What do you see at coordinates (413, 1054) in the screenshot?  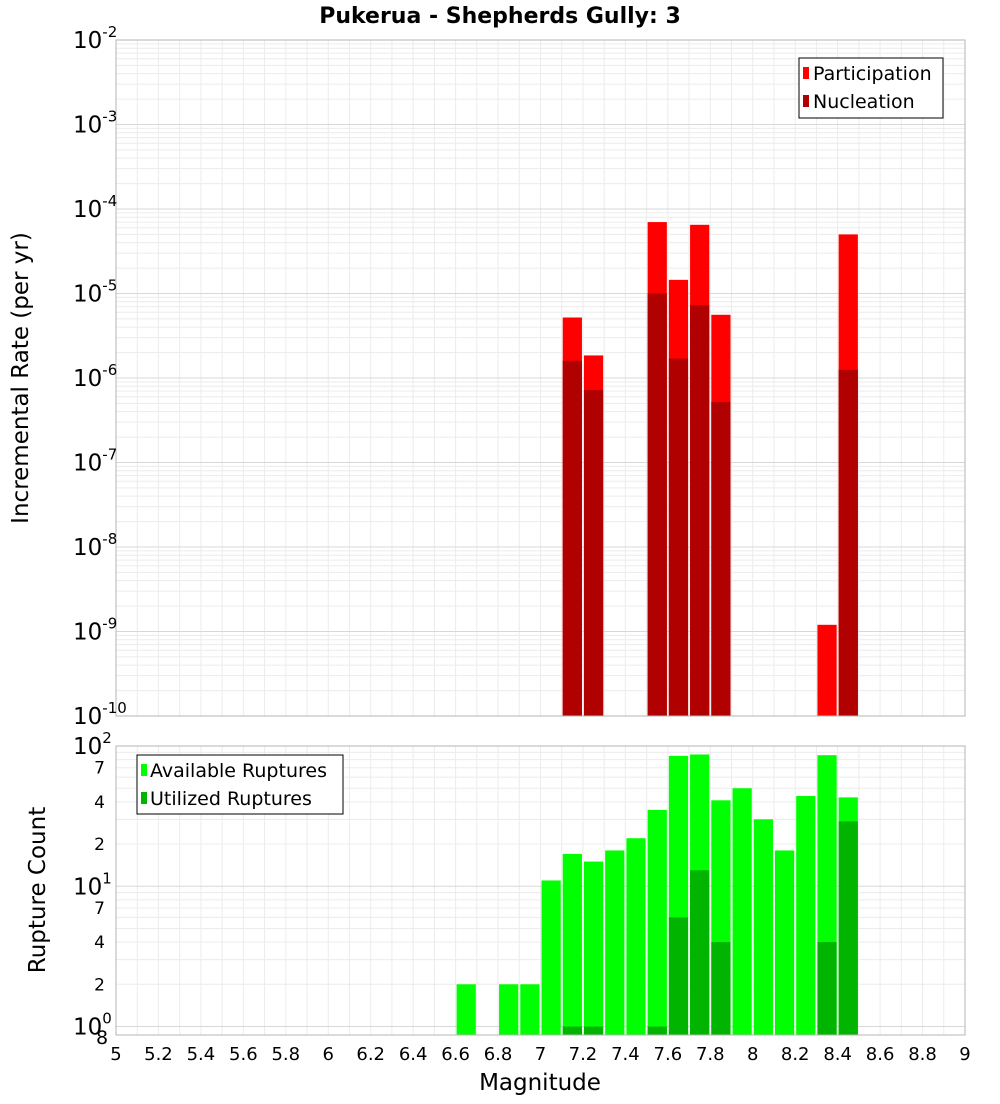 I see `x-tick-label: 6.4` at bounding box center [413, 1054].